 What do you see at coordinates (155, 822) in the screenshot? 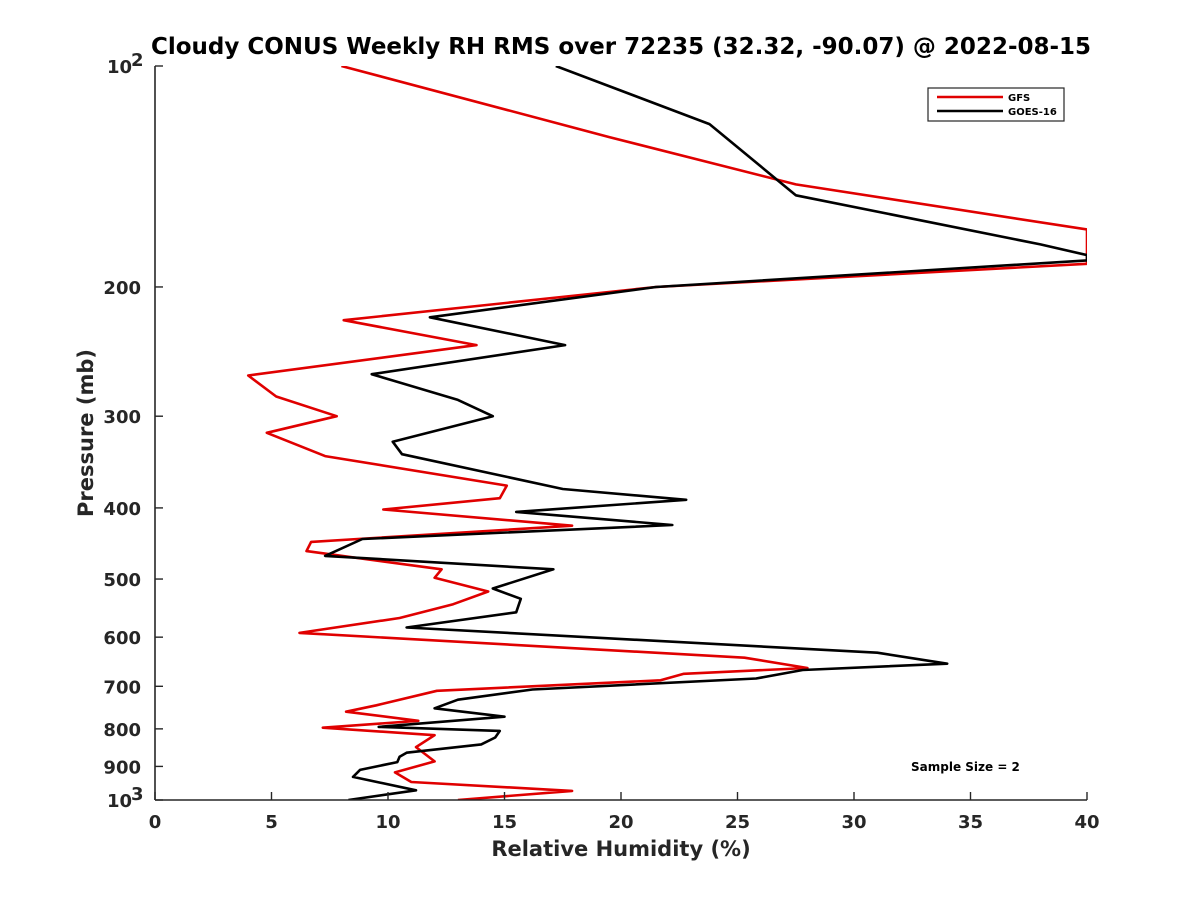
I see `x-tick-label: 0` at bounding box center [155, 822].